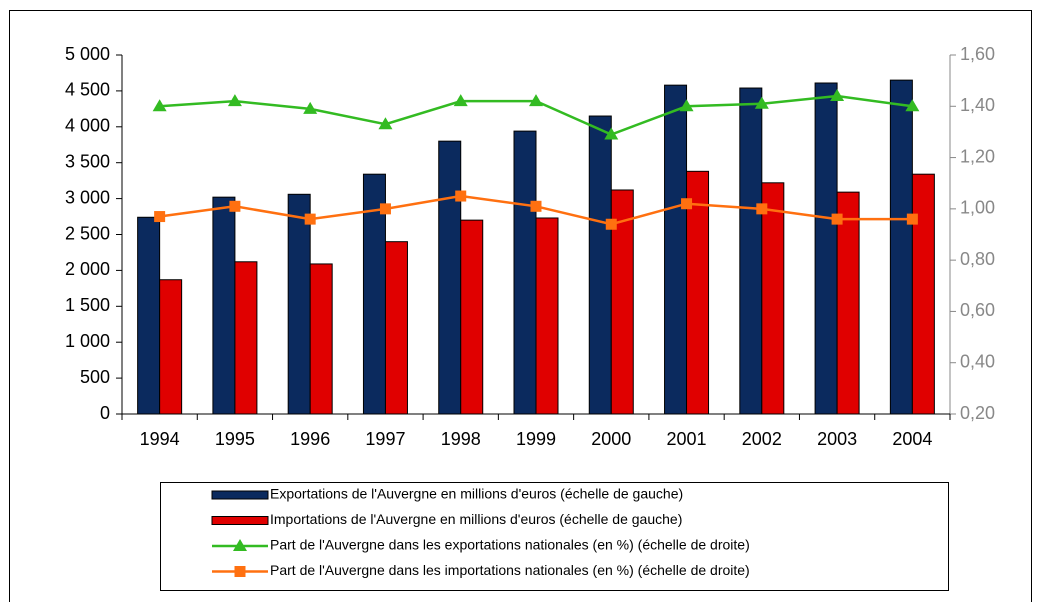 This screenshot has height=602, width=1040. I want to click on x-tick-label: 2003, so click(837, 439).